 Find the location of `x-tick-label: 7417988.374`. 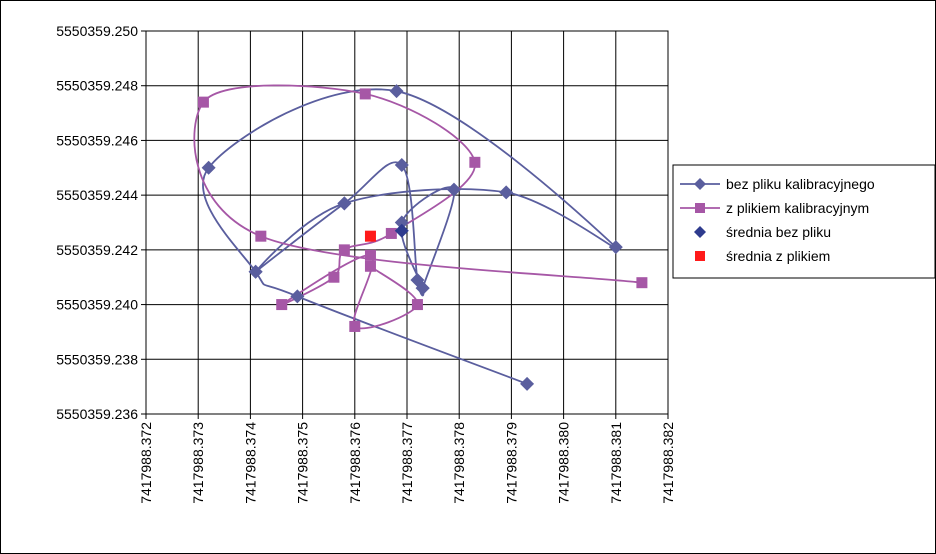

x-tick-label: 7417988.374 is located at coordinates (250, 463).